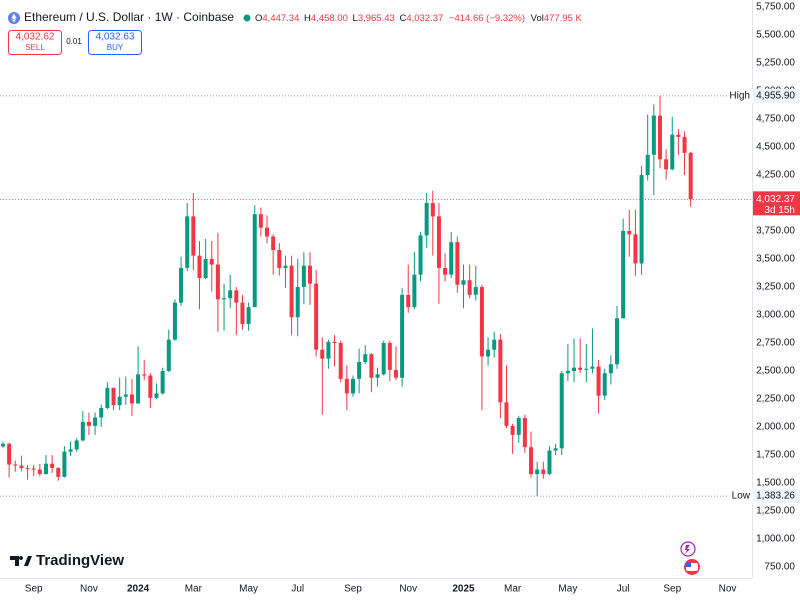  What do you see at coordinates (775, 35) in the screenshot?
I see `y-tick-label: 5,500.00` at bounding box center [775, 35].